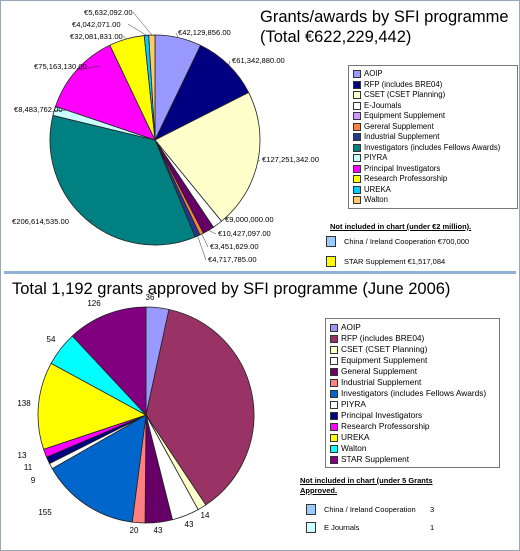  Describe the element at coordinates (205, 515) in the screenshot. I see `data-label: 14` at that location.